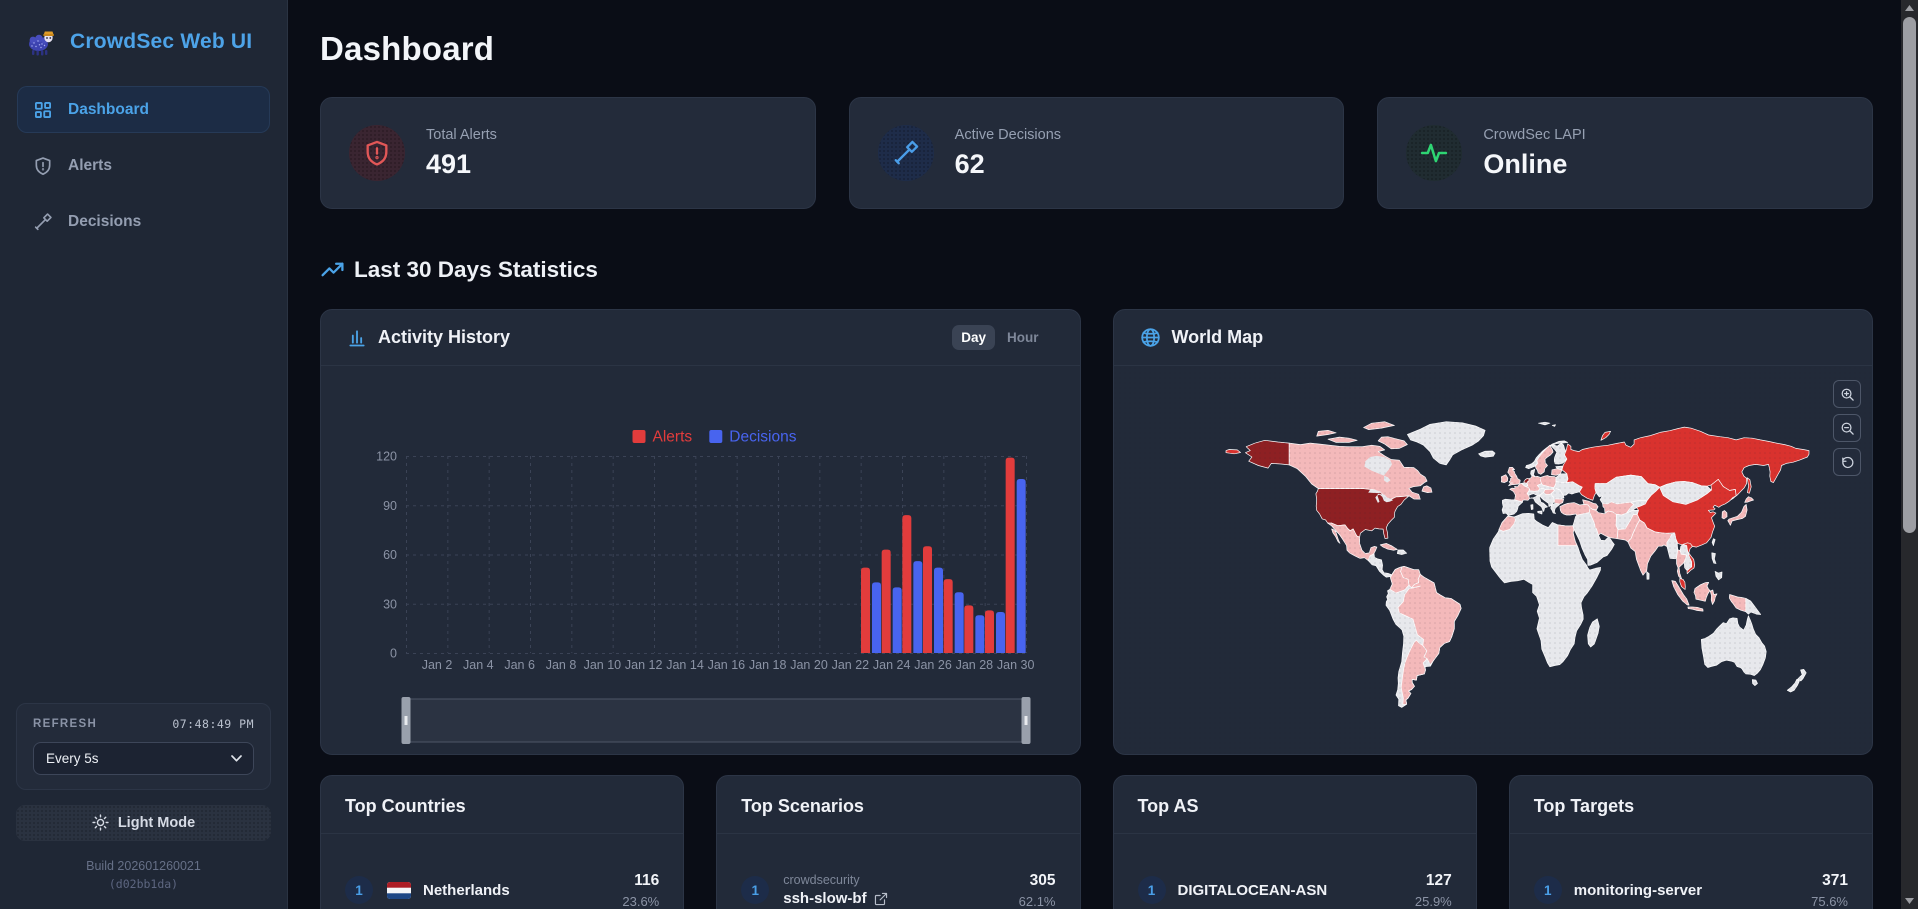 The height and width of the screenshot is (909, 1918). I want to click on top-scenario-row: 1 crowdsecurity ssh-slow-bf 3, so click(898, 871).